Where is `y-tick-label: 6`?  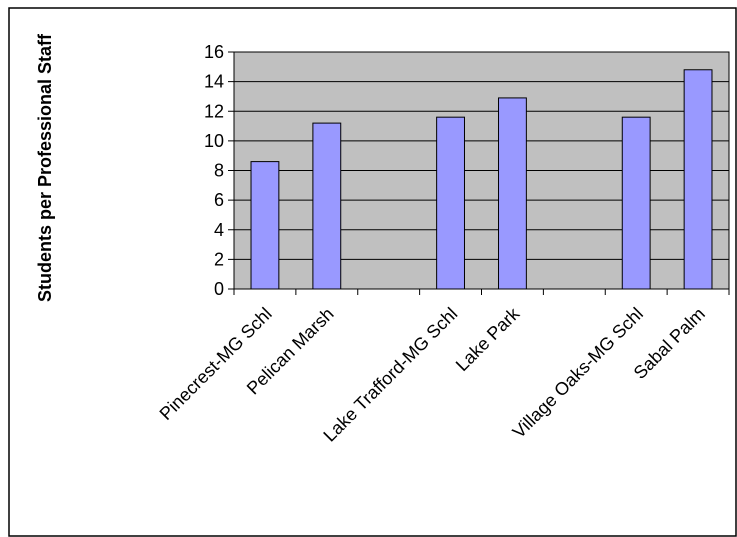
y-tick-label: 6 is located at coordinates (219, 200).